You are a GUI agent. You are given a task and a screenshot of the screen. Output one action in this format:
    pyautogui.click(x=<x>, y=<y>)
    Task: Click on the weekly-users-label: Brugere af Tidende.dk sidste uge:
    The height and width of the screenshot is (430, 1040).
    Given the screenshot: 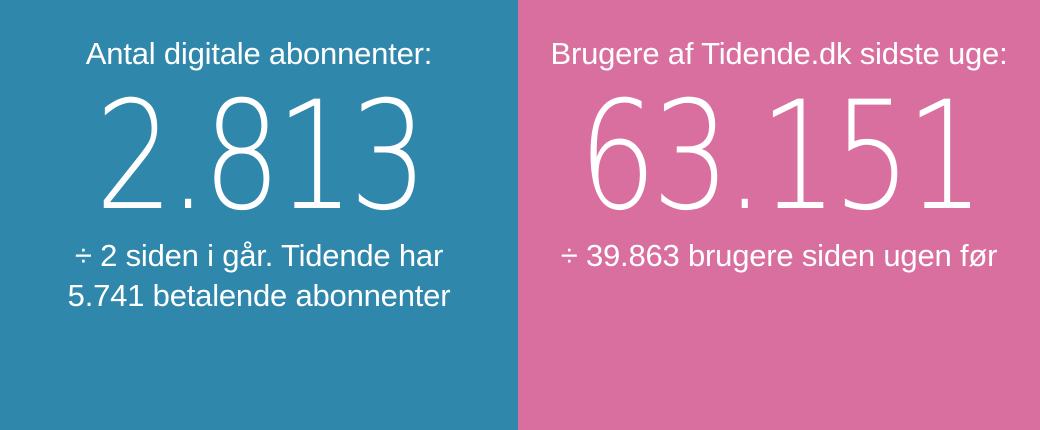 What is the action you would take?
    pyautogui.click(x=779, y=53)
    